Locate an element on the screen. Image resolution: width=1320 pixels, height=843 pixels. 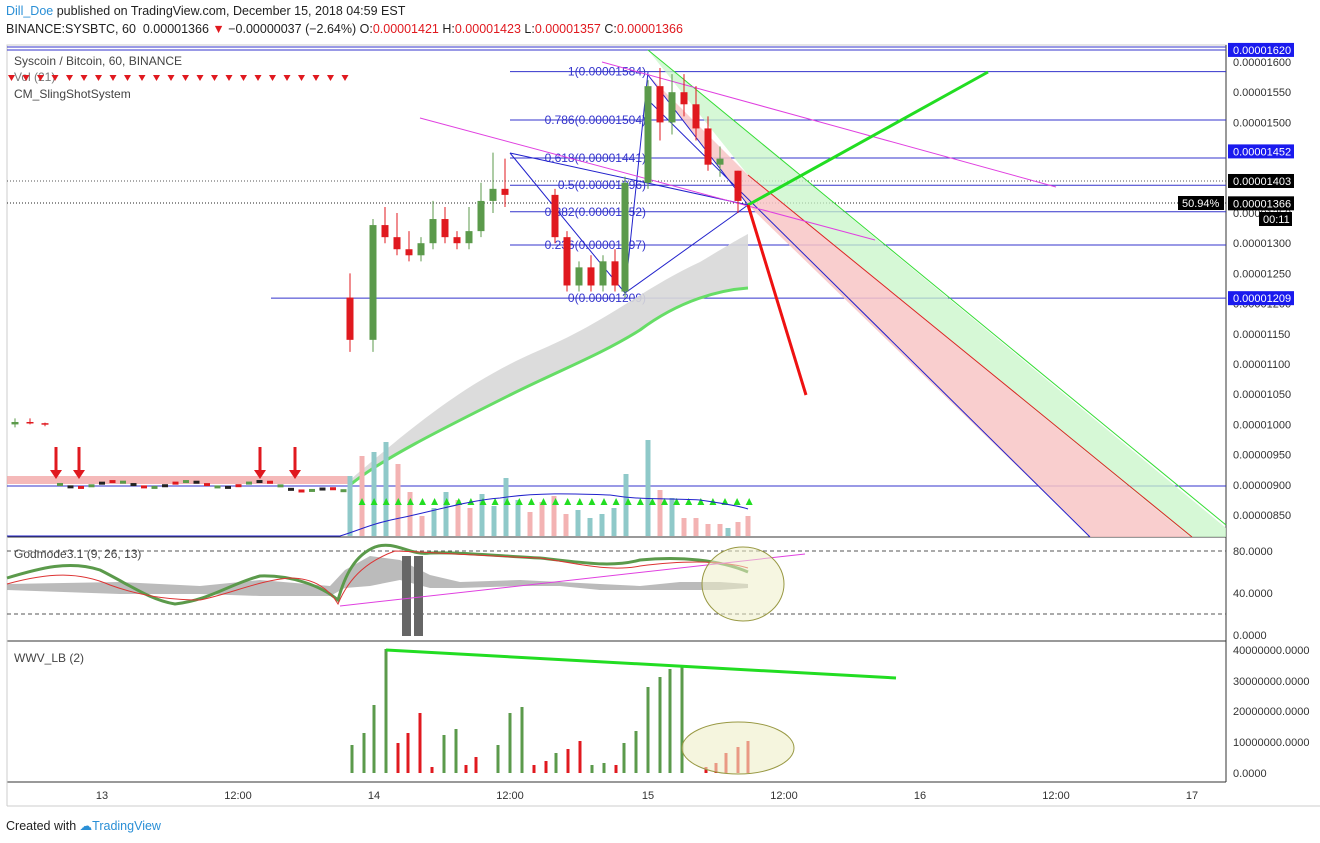
fib-level-label: 1(0.00001584) is located at coordinates (607, 72).